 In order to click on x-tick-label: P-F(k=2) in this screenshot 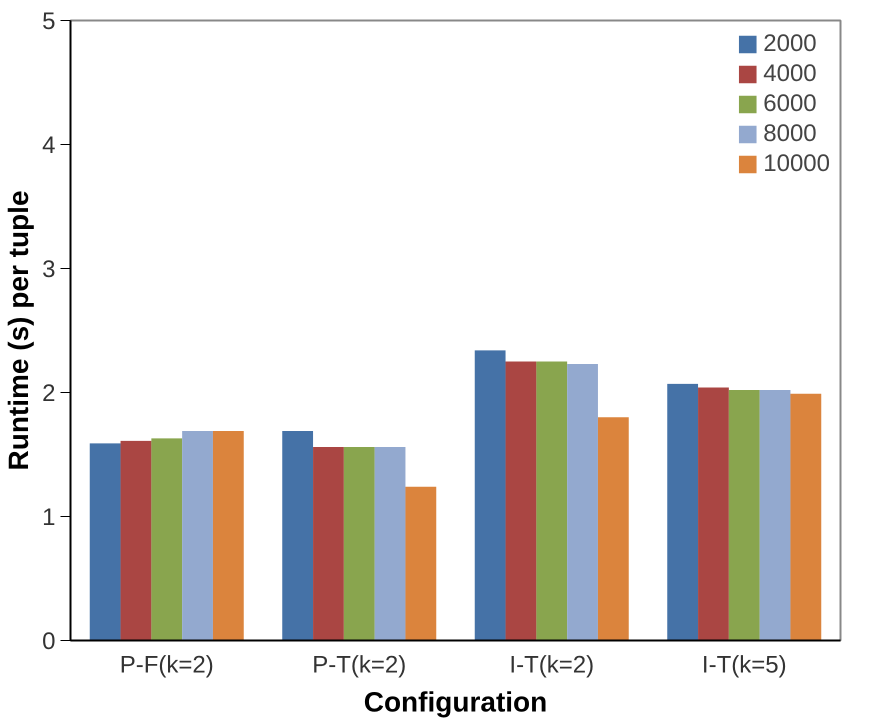, I will do `click(167, 665)`.